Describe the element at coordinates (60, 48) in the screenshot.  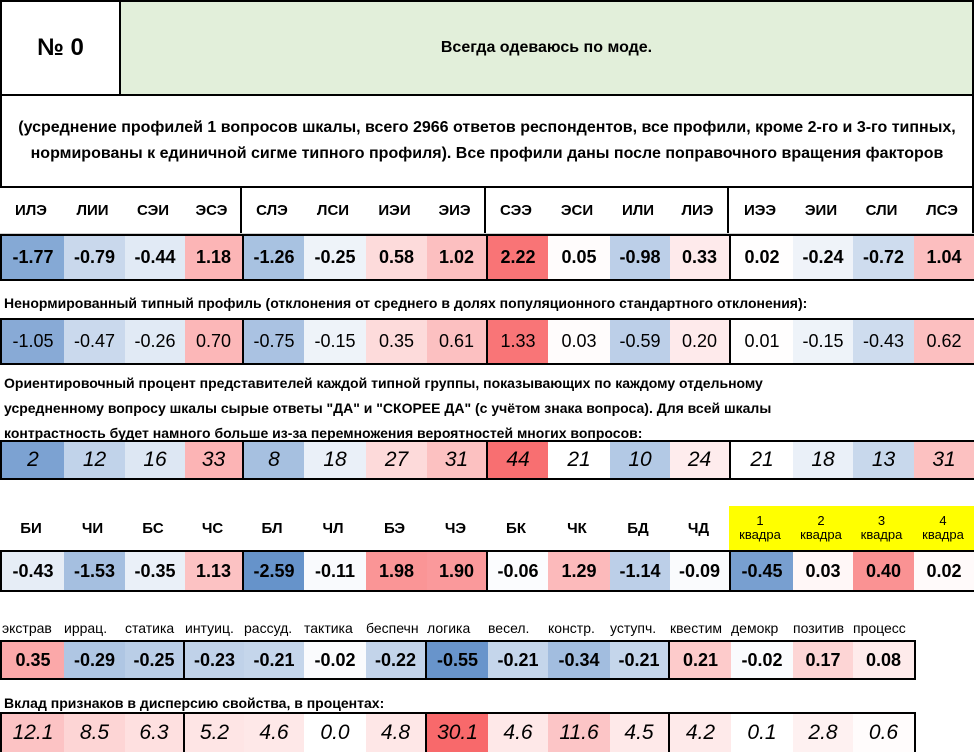
I see `question-number: № 0` at that location.